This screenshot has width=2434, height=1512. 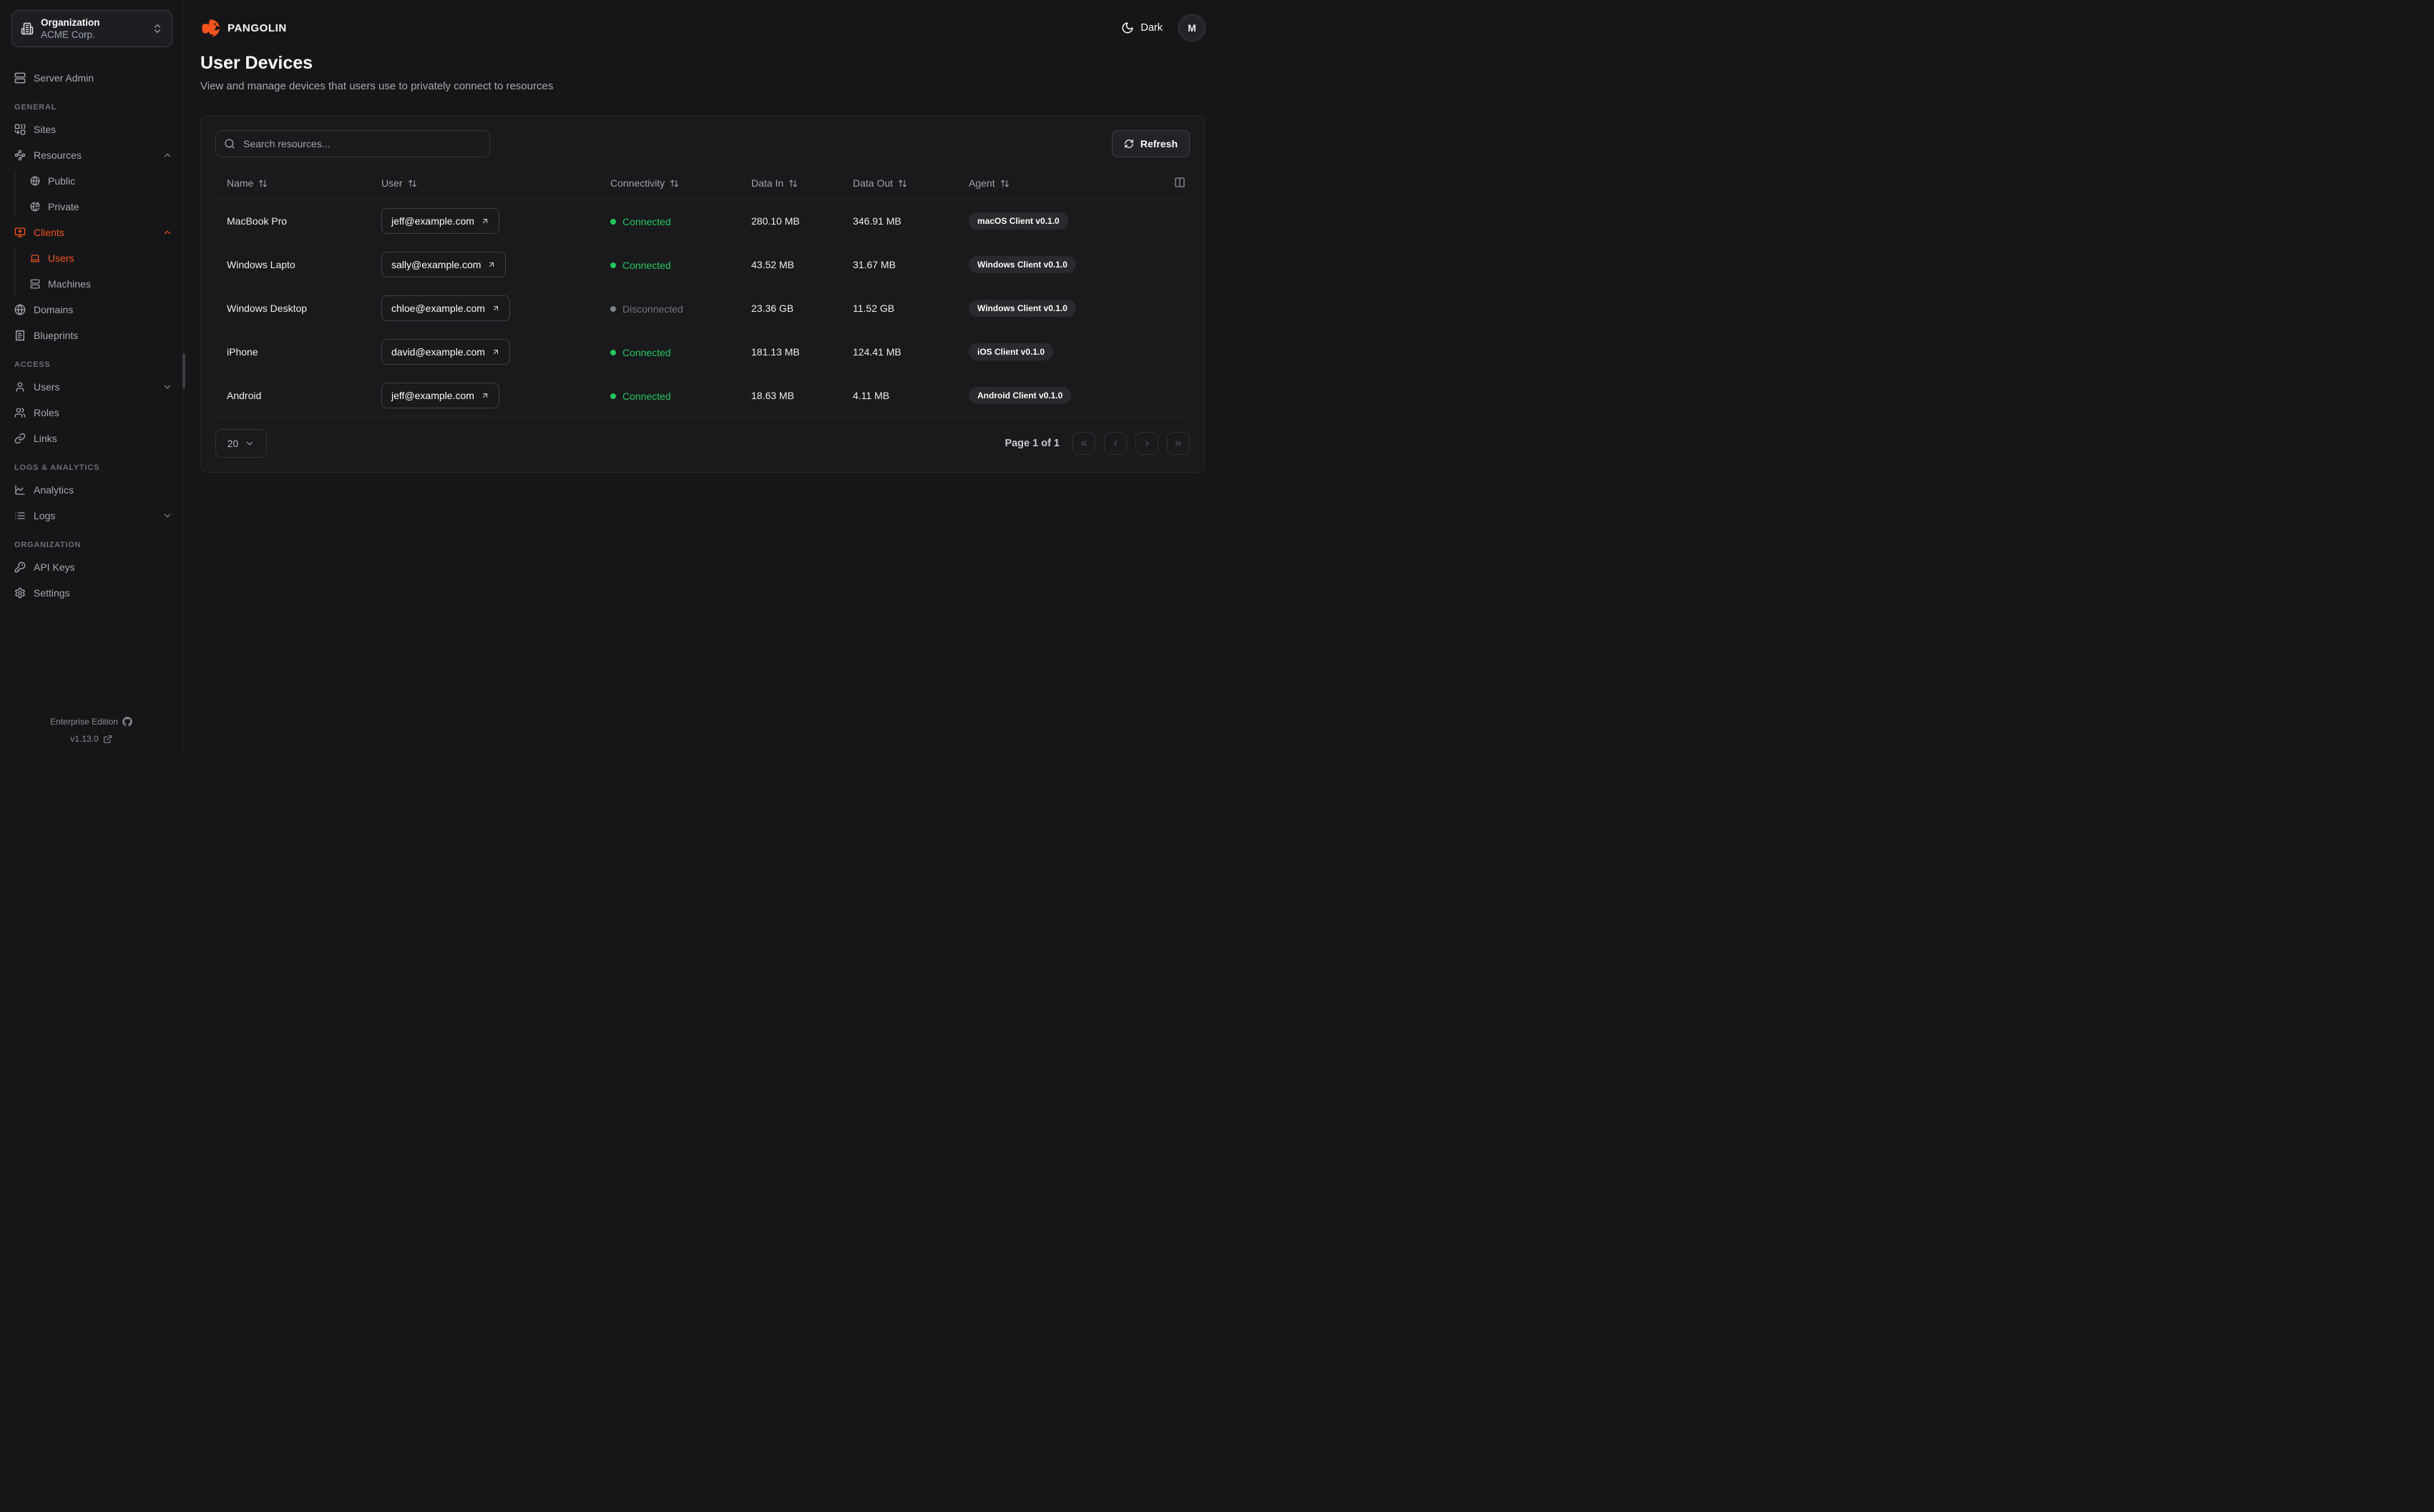 I want to click on brand: PANGOLIN, so click(x=243, y=28).